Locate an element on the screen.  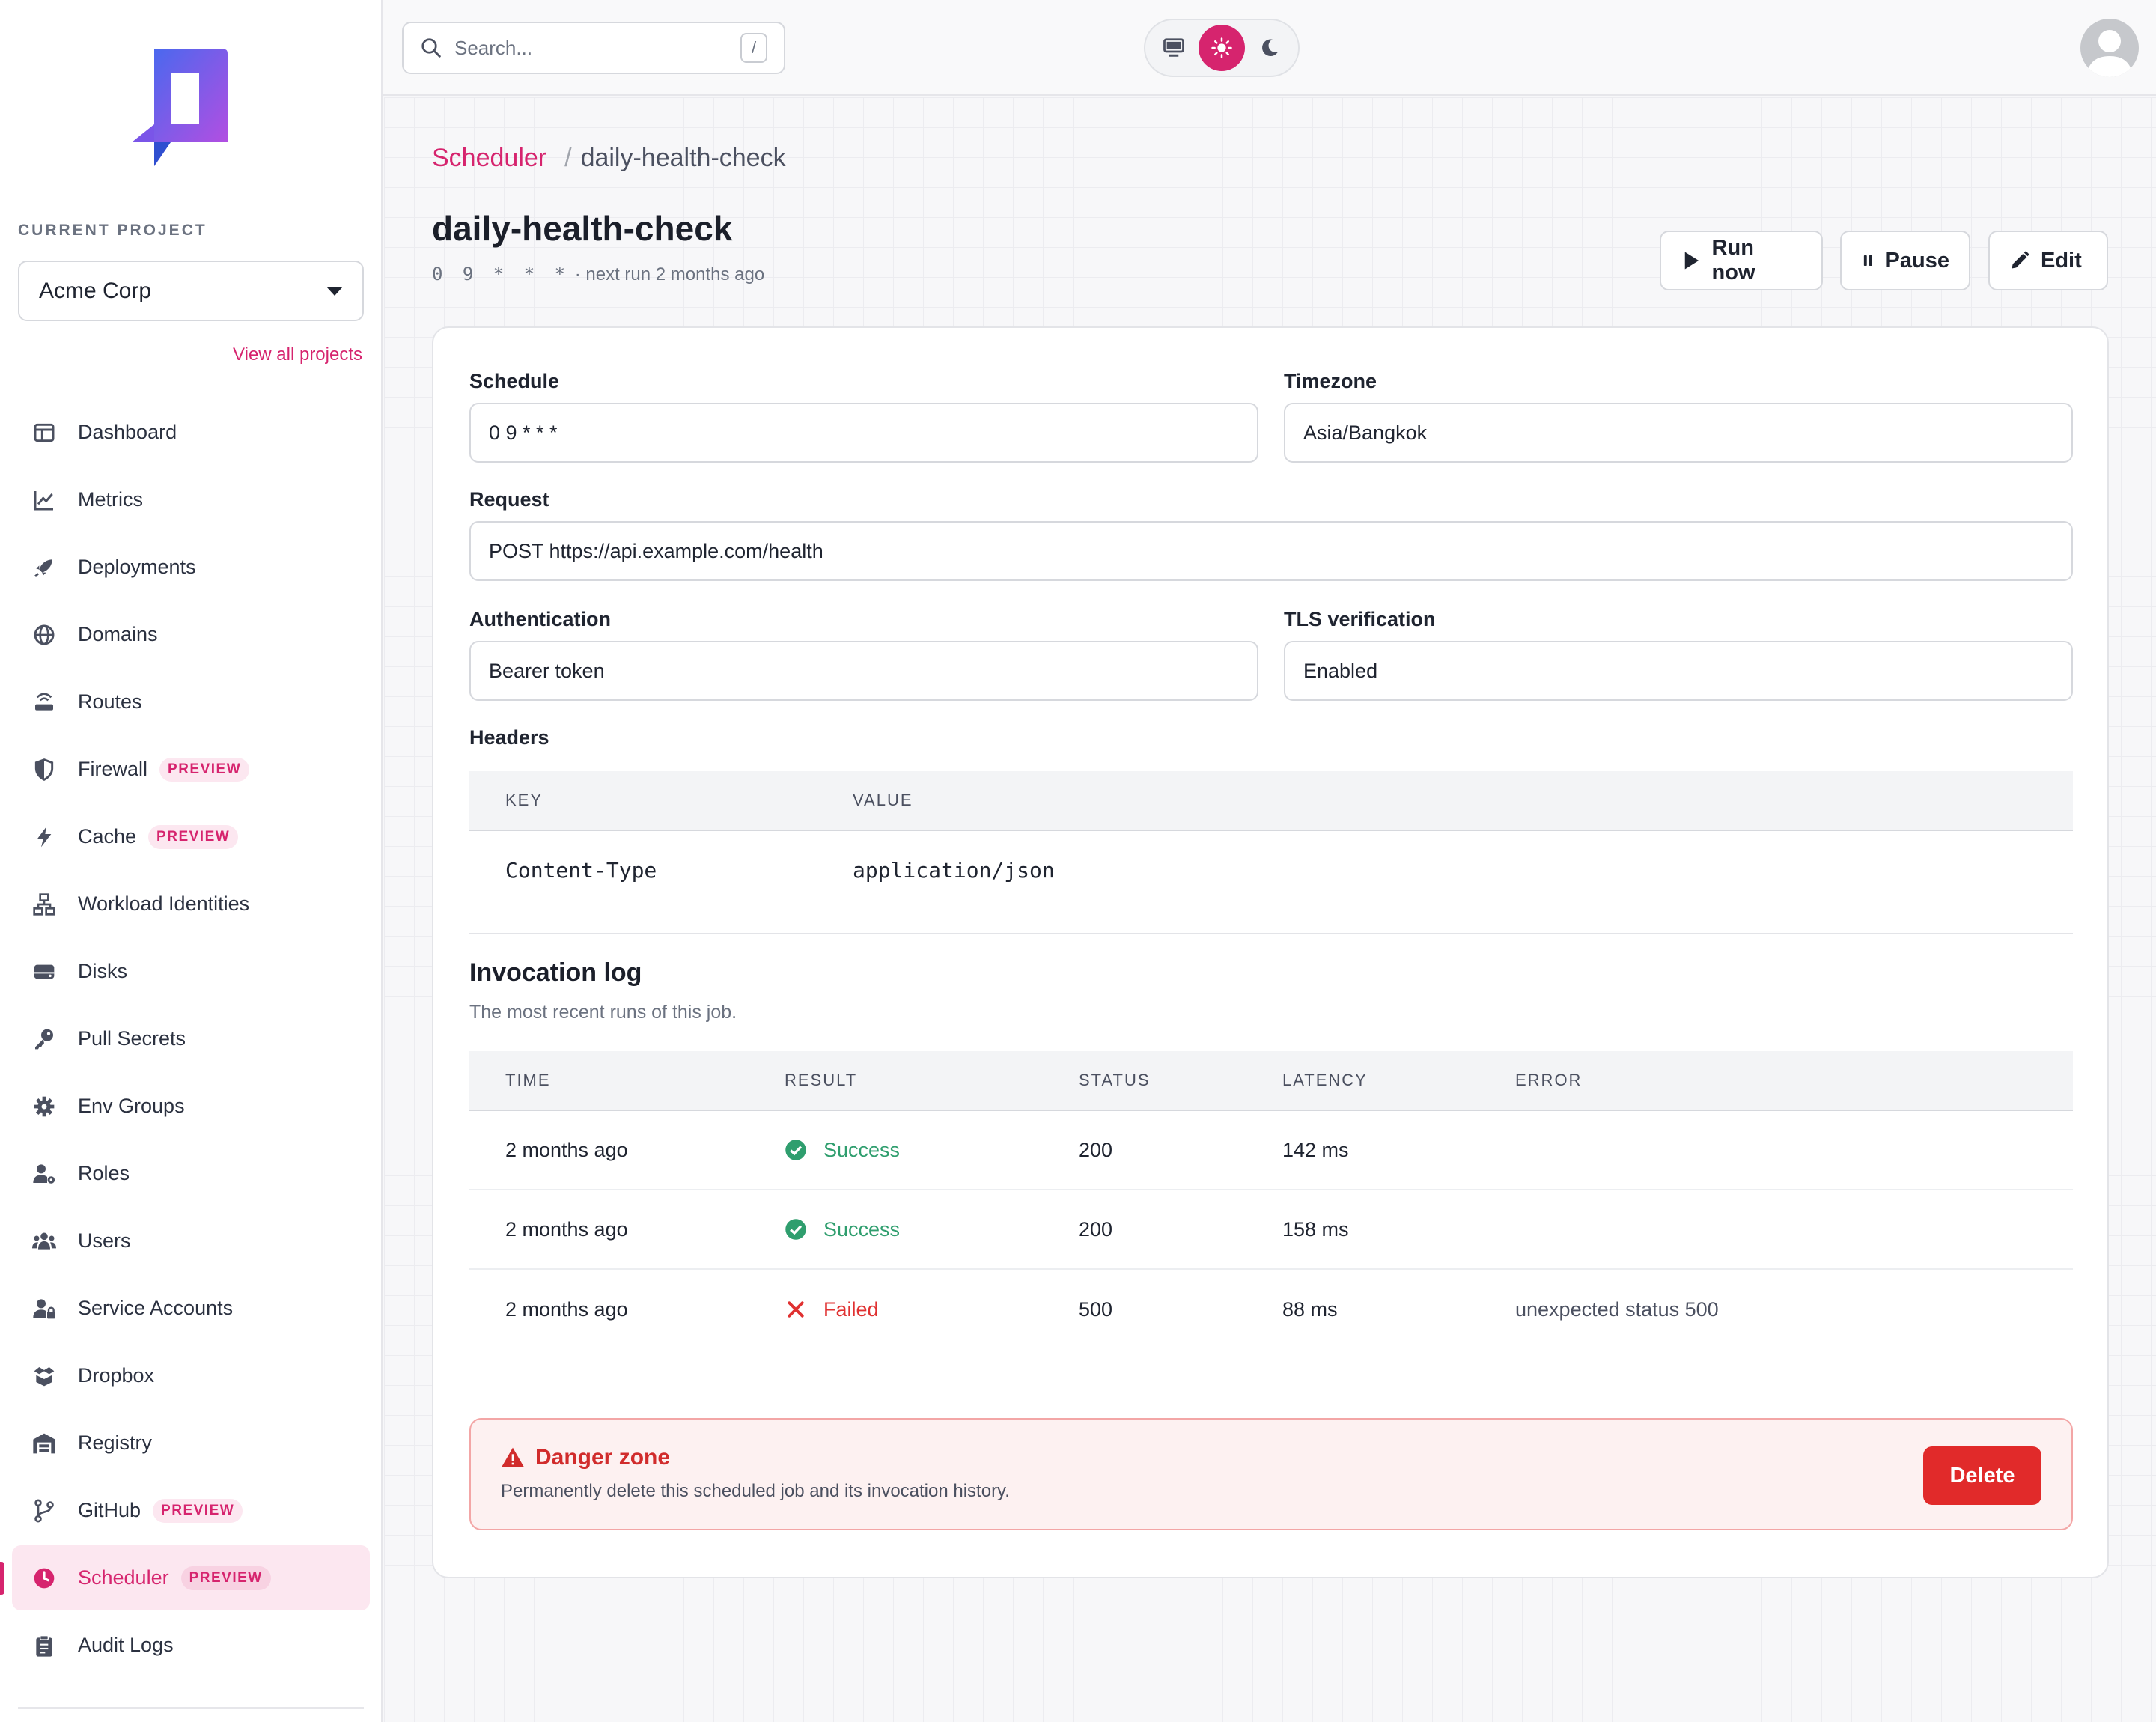
sidebar-item-deployments: Deployments is located at coordinates (191, 567).